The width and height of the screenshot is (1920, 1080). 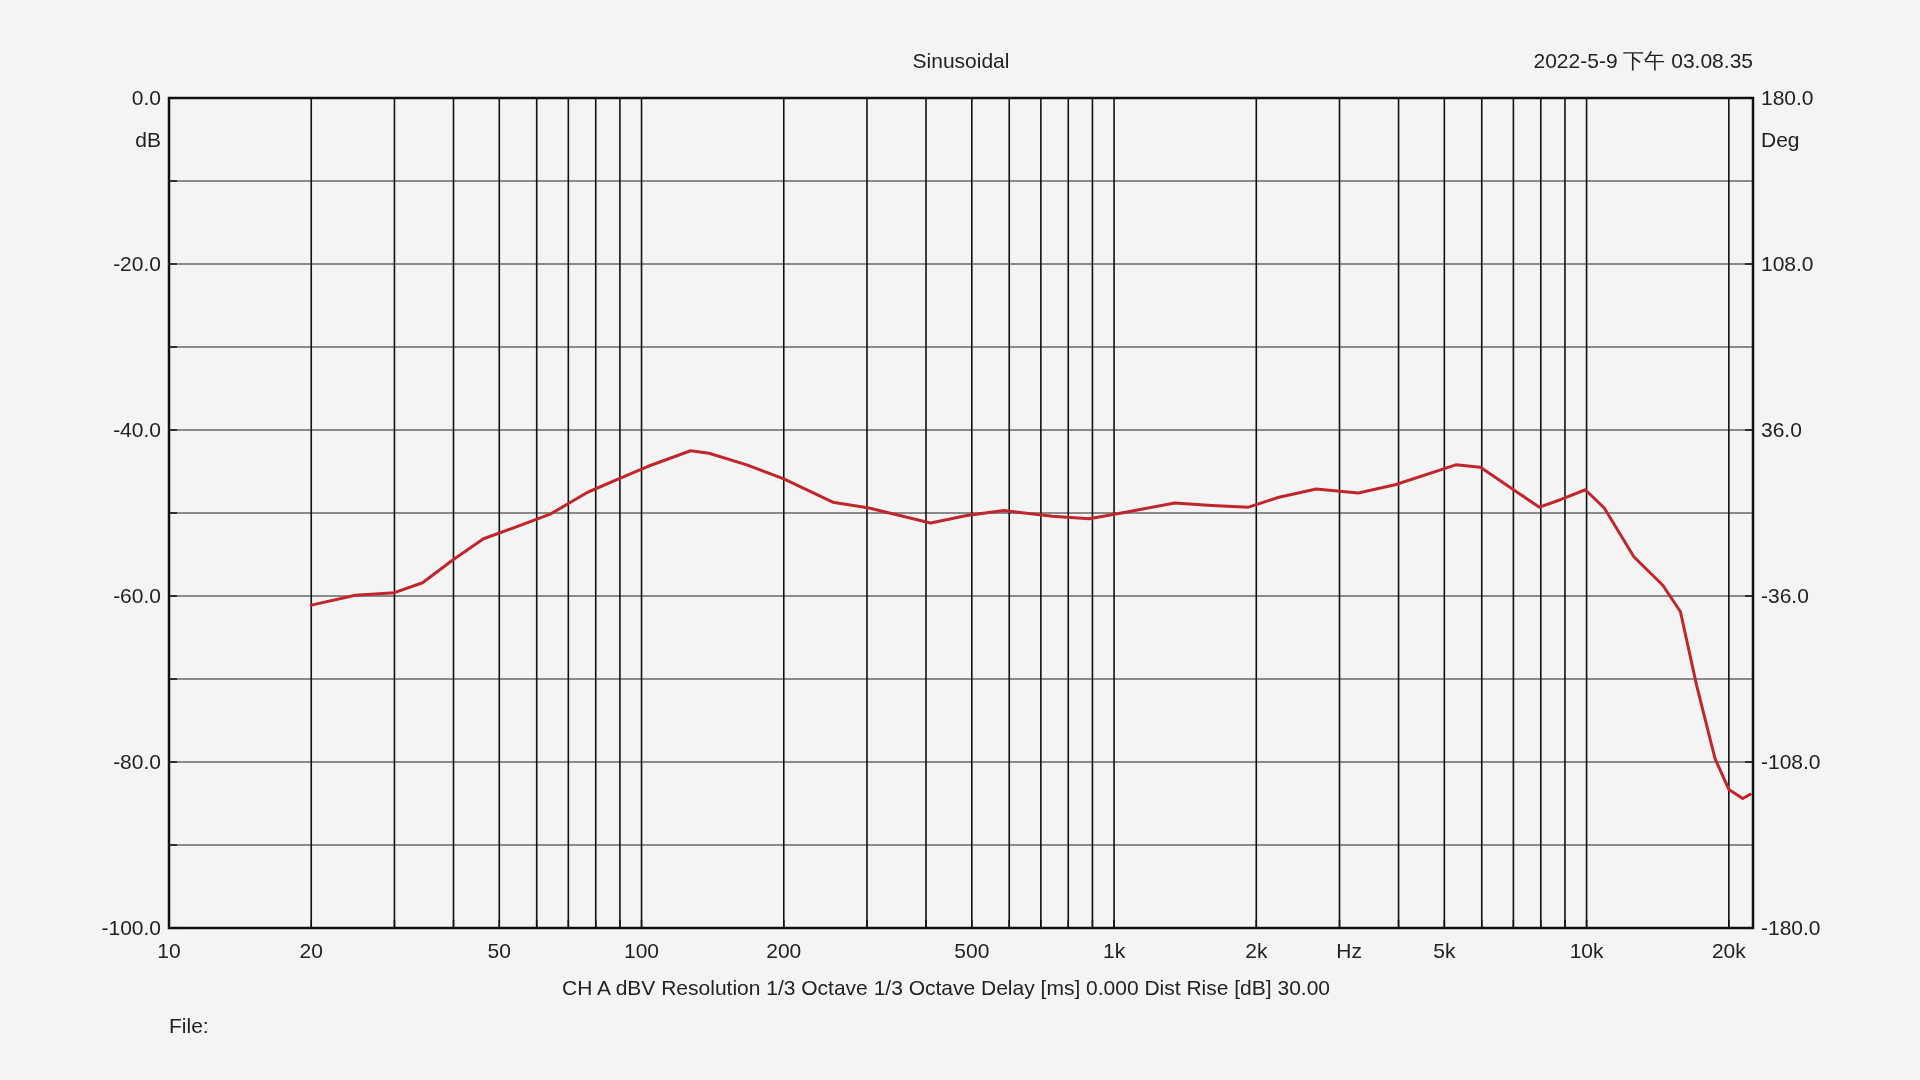 What do you see at coordinates (1256, 950) in the screenshot?
I see `x-tick-label: 2k` at bounding box center [1256, 950].